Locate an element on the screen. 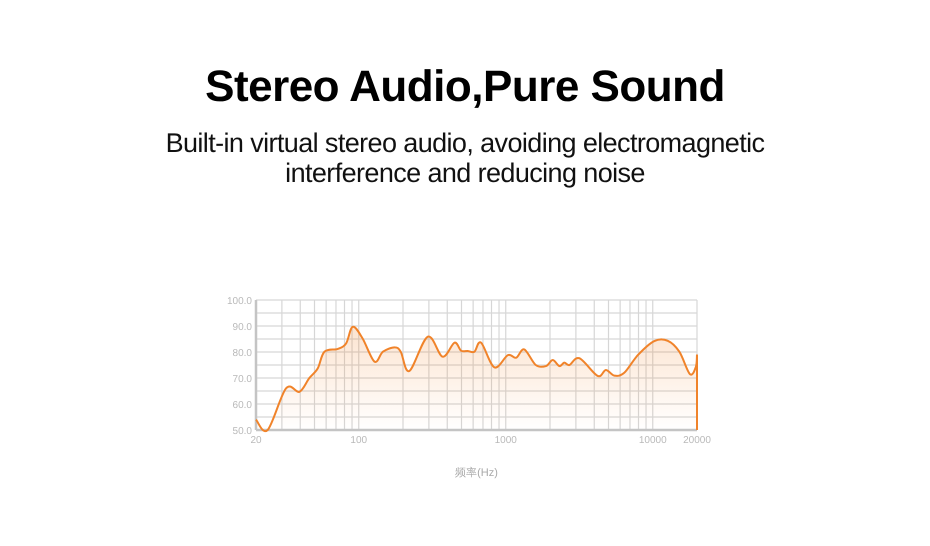 This screenshot has height=546, width=930. x-tick-label: 1000 is located at coordinates (506, 440).